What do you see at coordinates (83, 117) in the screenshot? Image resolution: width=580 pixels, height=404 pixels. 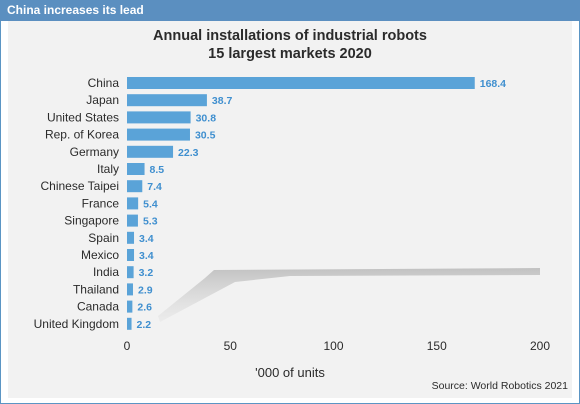 I see `category-label: United States` at bounding box center [83, 117].